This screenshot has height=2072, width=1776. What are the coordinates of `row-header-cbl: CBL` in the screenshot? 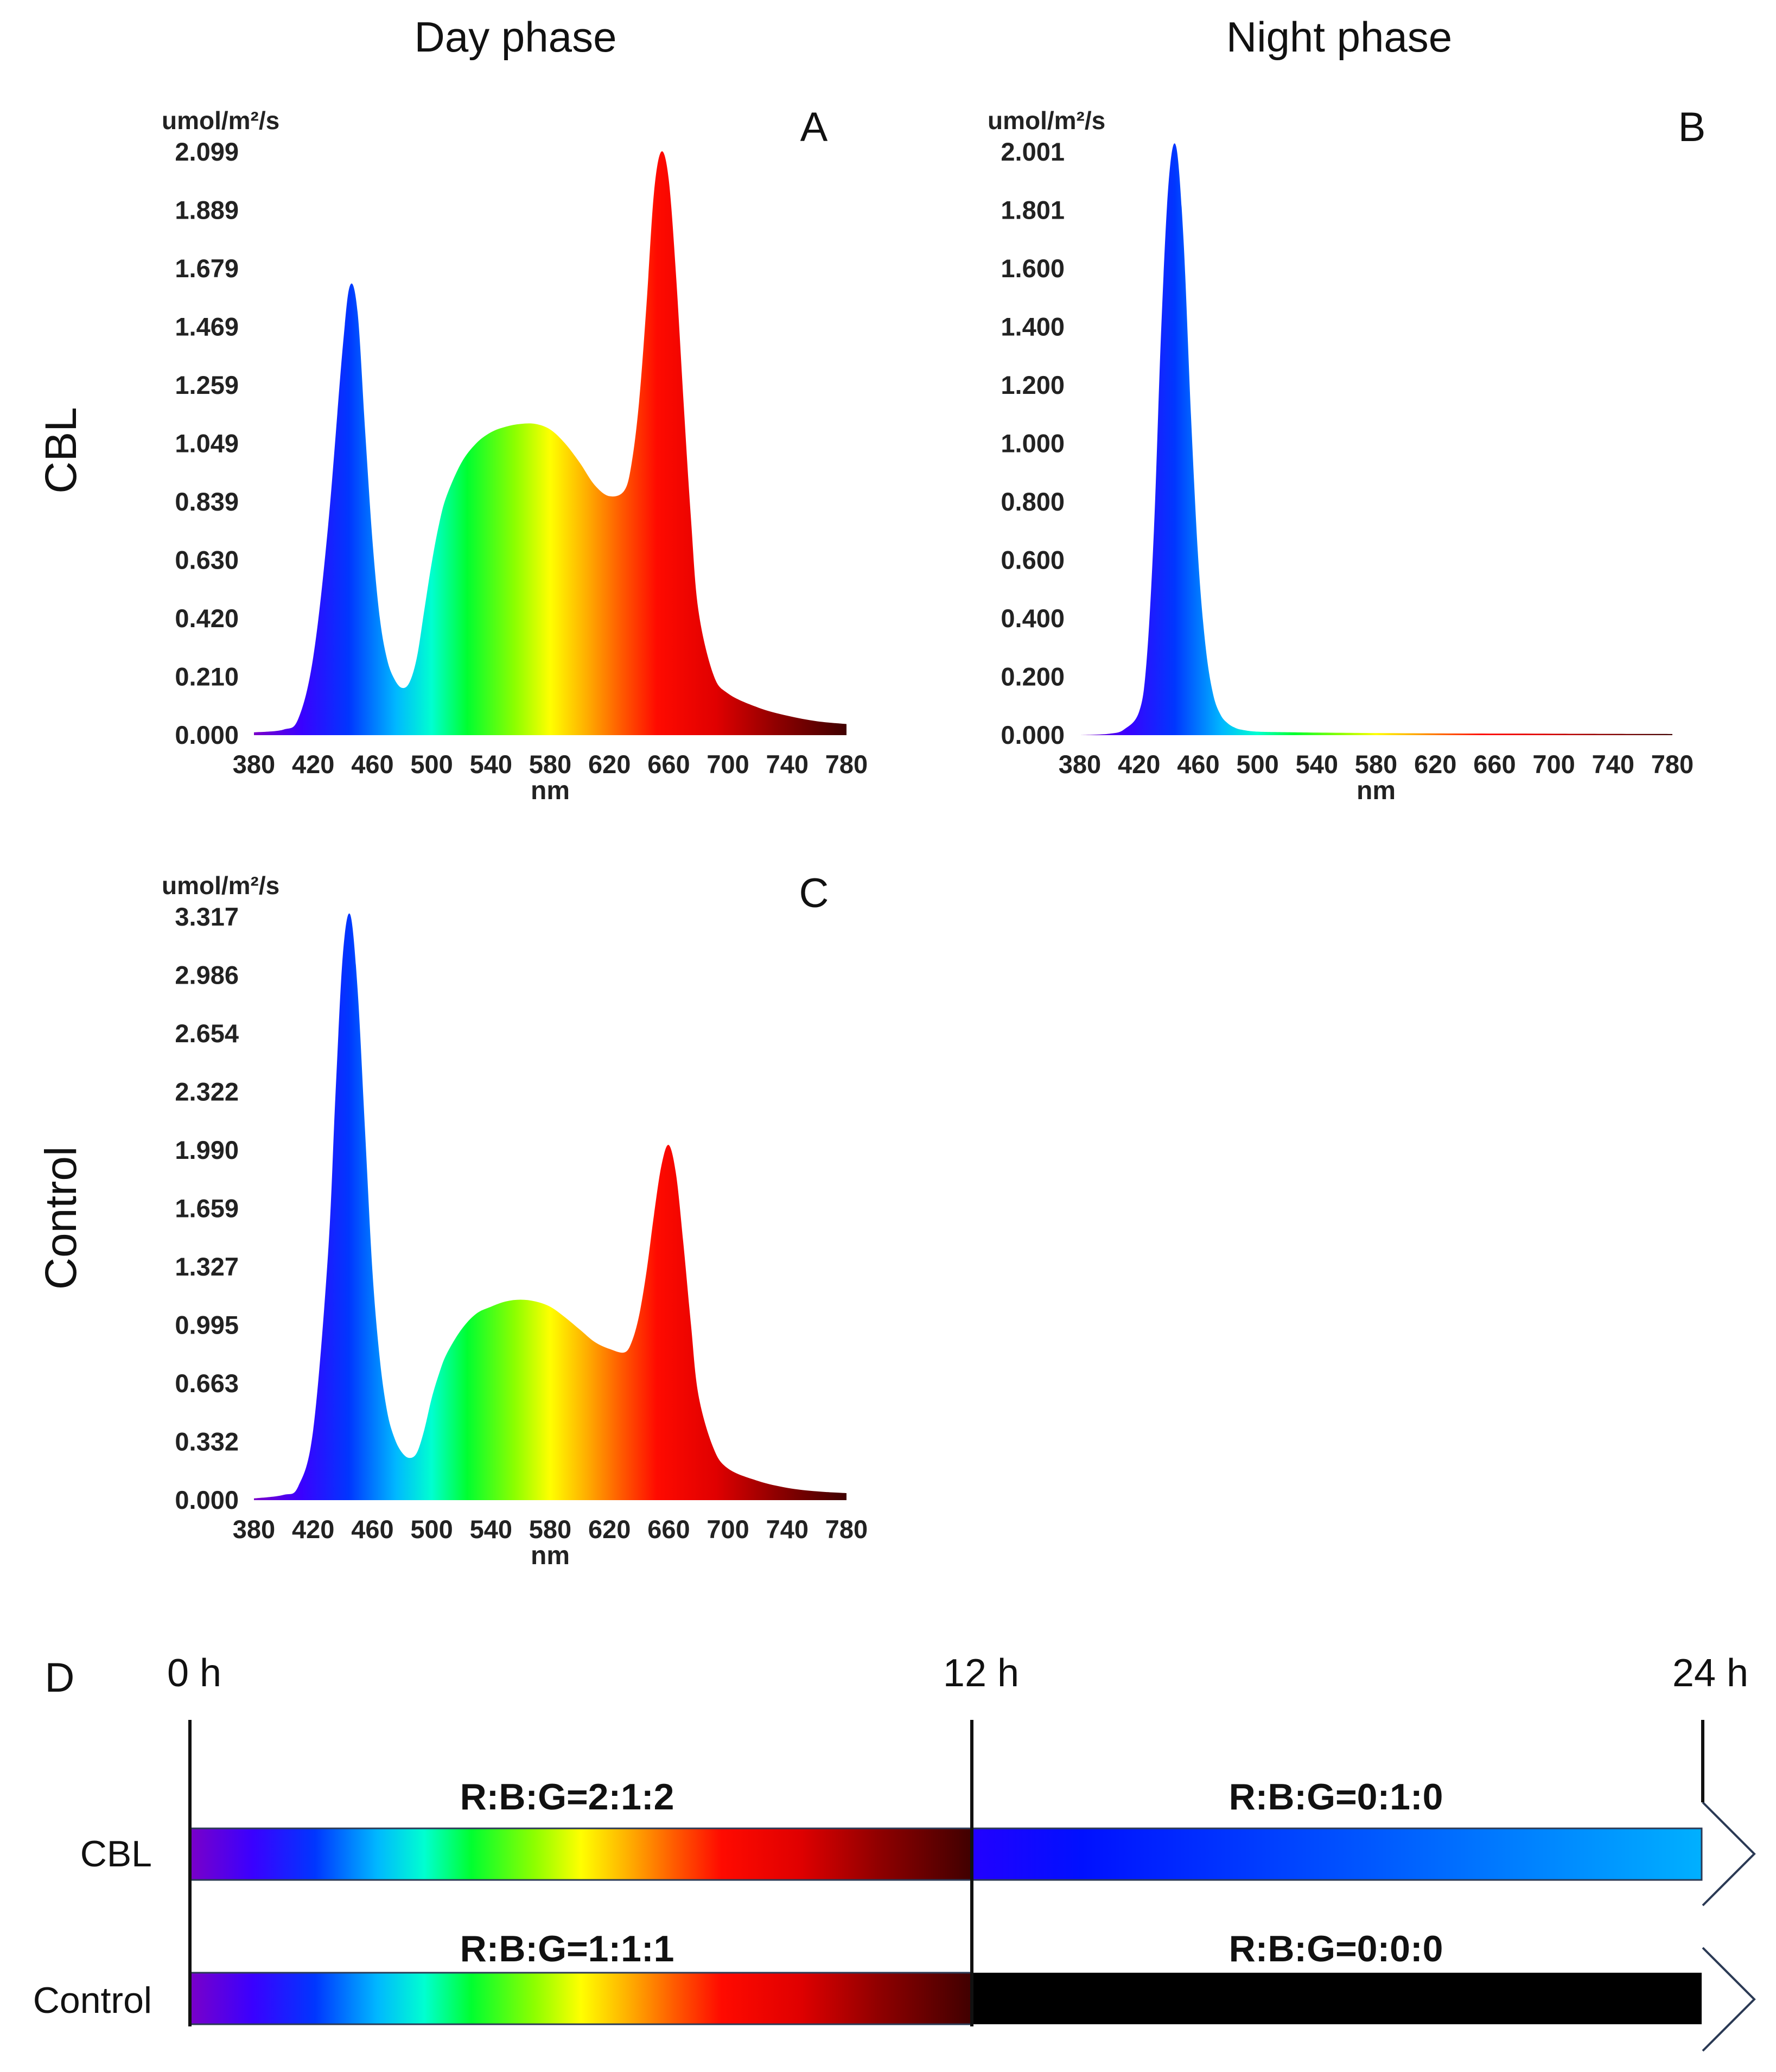 It's located at (61, 450).